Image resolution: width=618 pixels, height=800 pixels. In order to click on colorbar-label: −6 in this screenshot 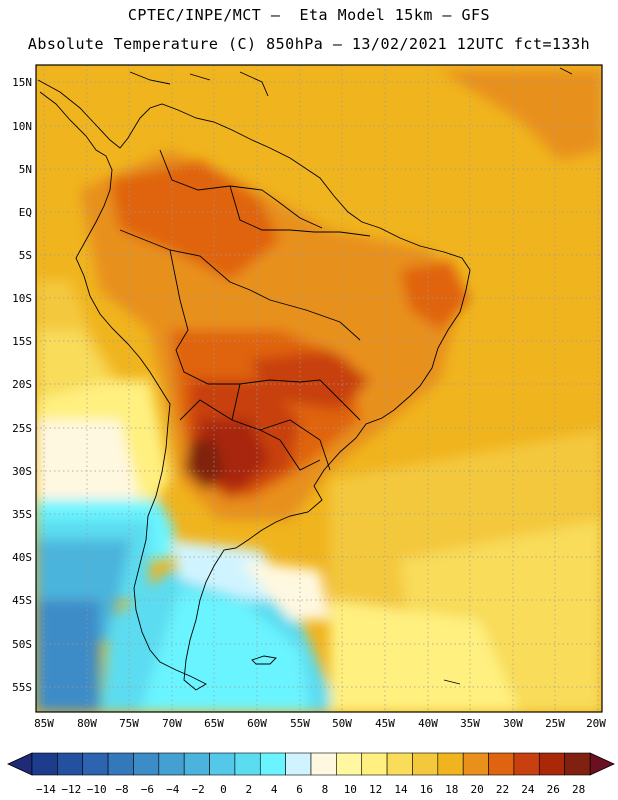, I will do `click(147, 789)`.